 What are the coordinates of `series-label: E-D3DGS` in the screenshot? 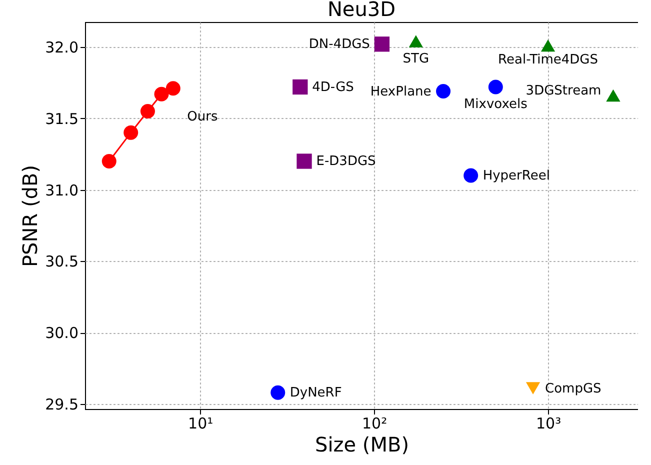 It's located at (346, 162).